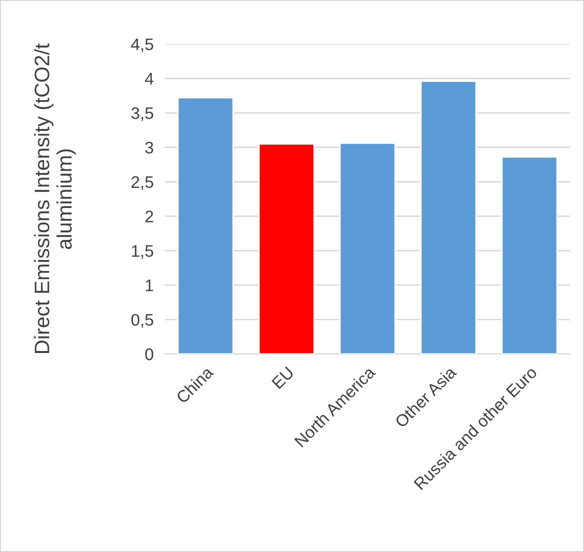 The image size is (584, 552). I want to click on y-tick-label: 0,5, so click(142, 321).